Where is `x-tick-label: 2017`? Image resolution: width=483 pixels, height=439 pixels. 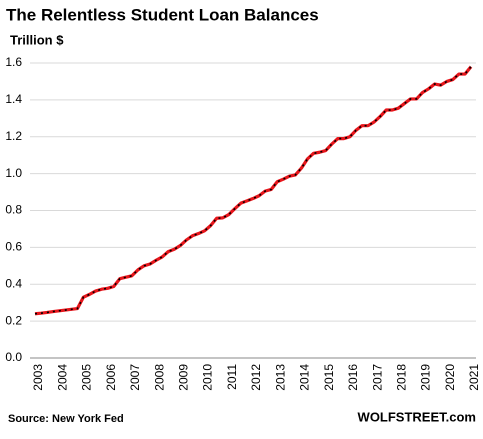
x-tick-label: 2017 is located at coordinates (377, 377).